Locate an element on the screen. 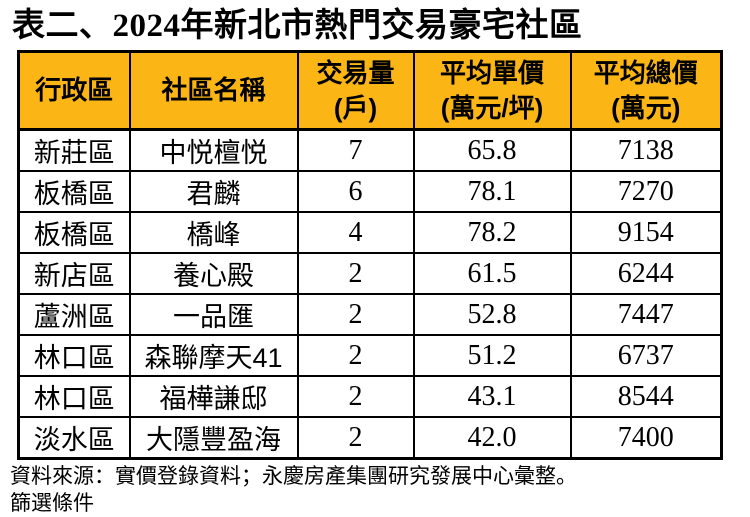 The width and height of the screenshot is (750, 517). header-label: 社區名稱 is located at coordinates (213, 90).